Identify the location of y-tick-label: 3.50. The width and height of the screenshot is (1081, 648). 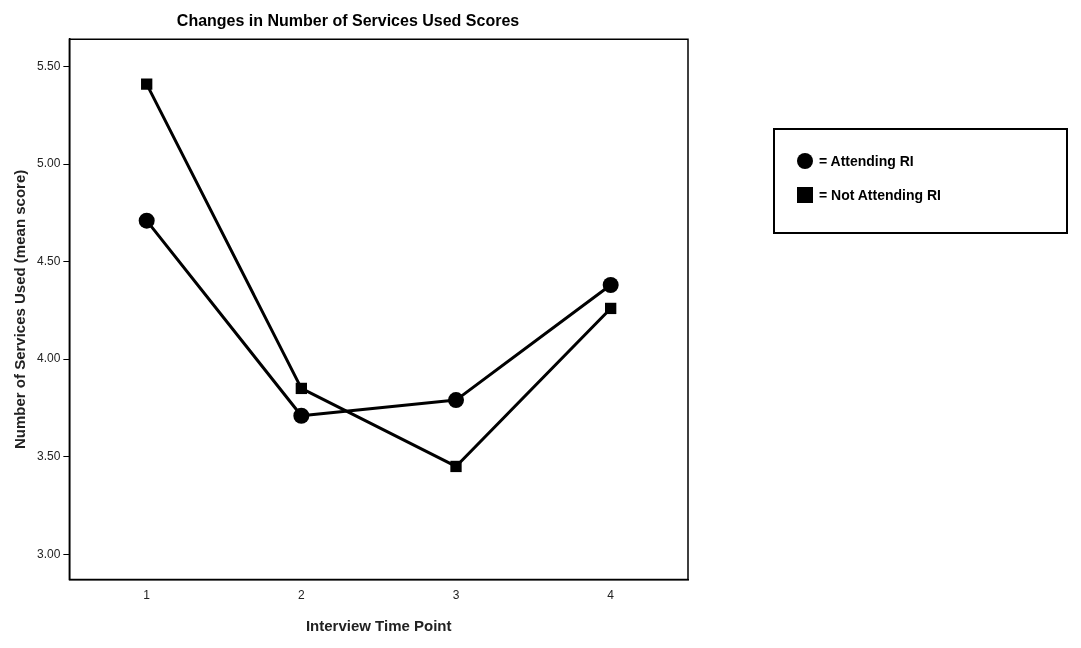
(49, 456).